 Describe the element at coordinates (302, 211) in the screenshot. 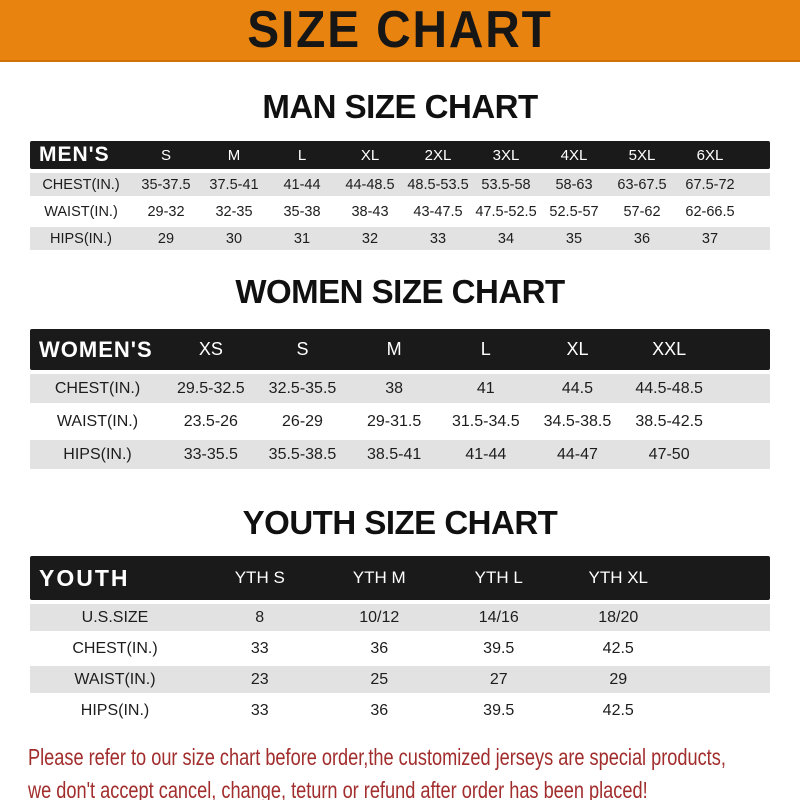

I see `size-value: 35-38` at that location.